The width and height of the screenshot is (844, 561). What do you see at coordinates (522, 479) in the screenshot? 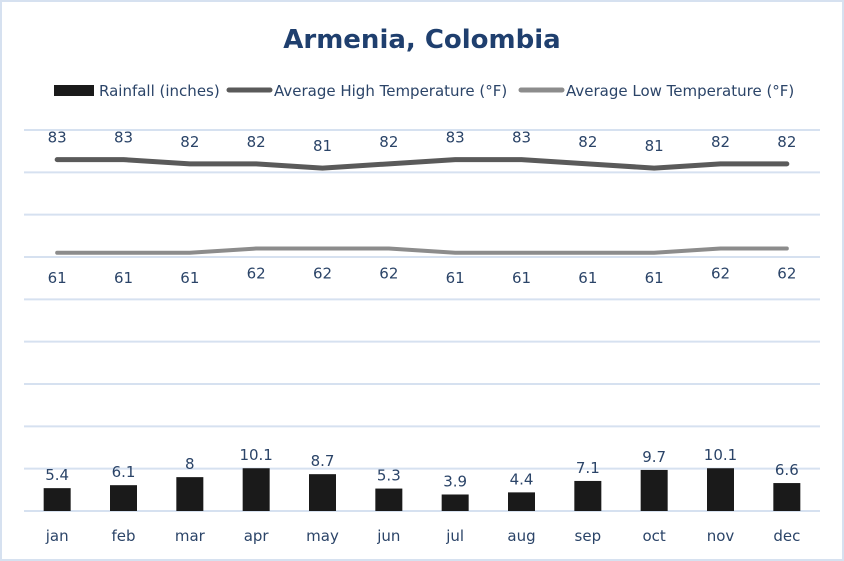
I see `data-label-rainfall: 4.4` at bounding box center [522, 479].